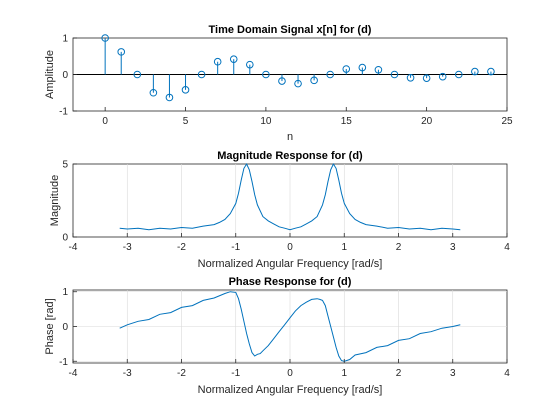  I want to click on magnitude-xtick-label: -4, so click(73, 247).